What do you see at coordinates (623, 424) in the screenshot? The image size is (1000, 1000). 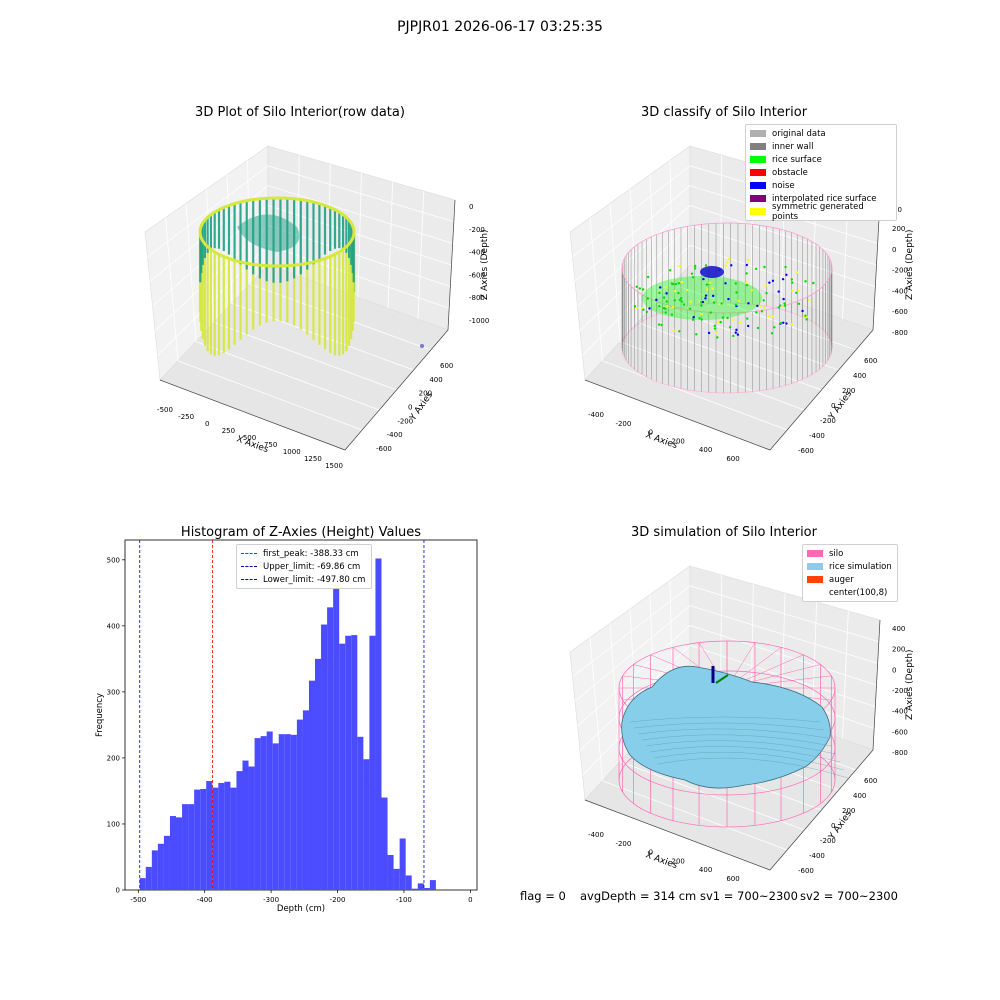 I see `classify-x-tick: -200` at bounding box center [623, 424].